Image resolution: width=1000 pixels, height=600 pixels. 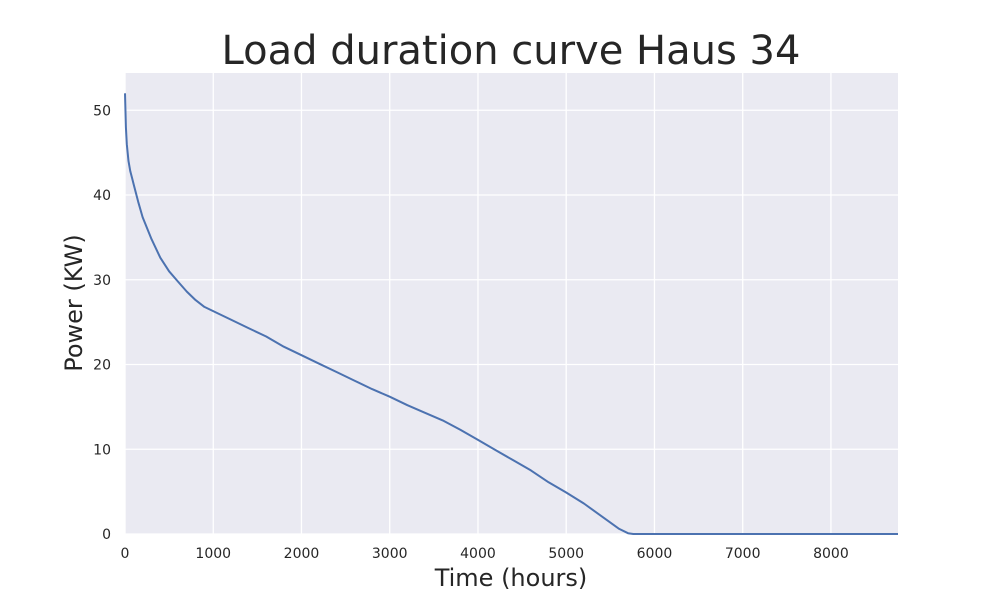 What do you see at coordinates (106, 535) in the screenshot?
I see `y-tick-label: 0` at bounding box center [106, 535].